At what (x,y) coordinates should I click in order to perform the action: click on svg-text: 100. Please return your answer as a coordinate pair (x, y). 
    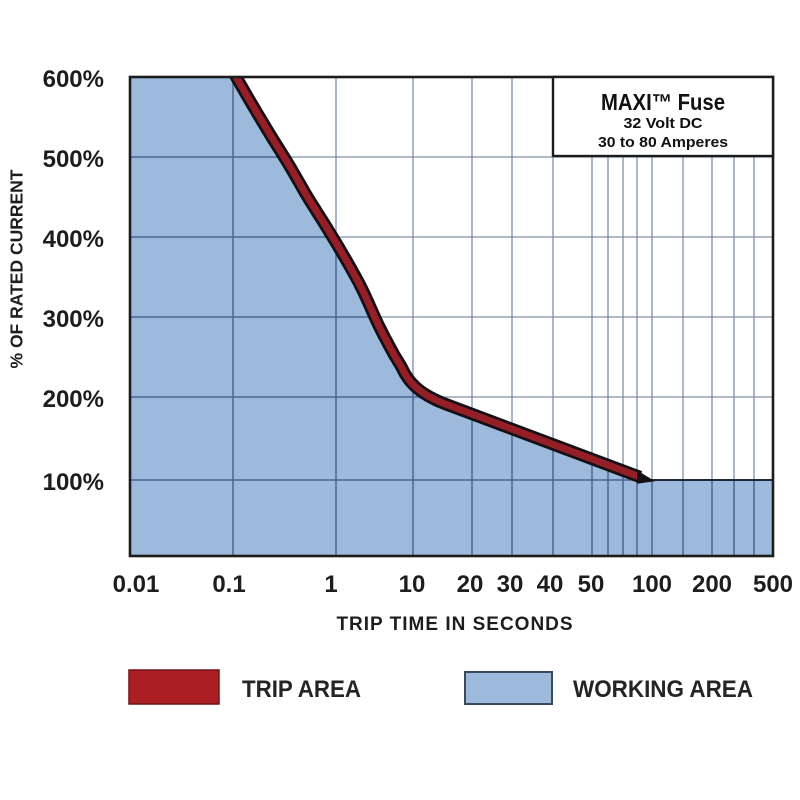
    Looking at the image, I should click on (652, 584).